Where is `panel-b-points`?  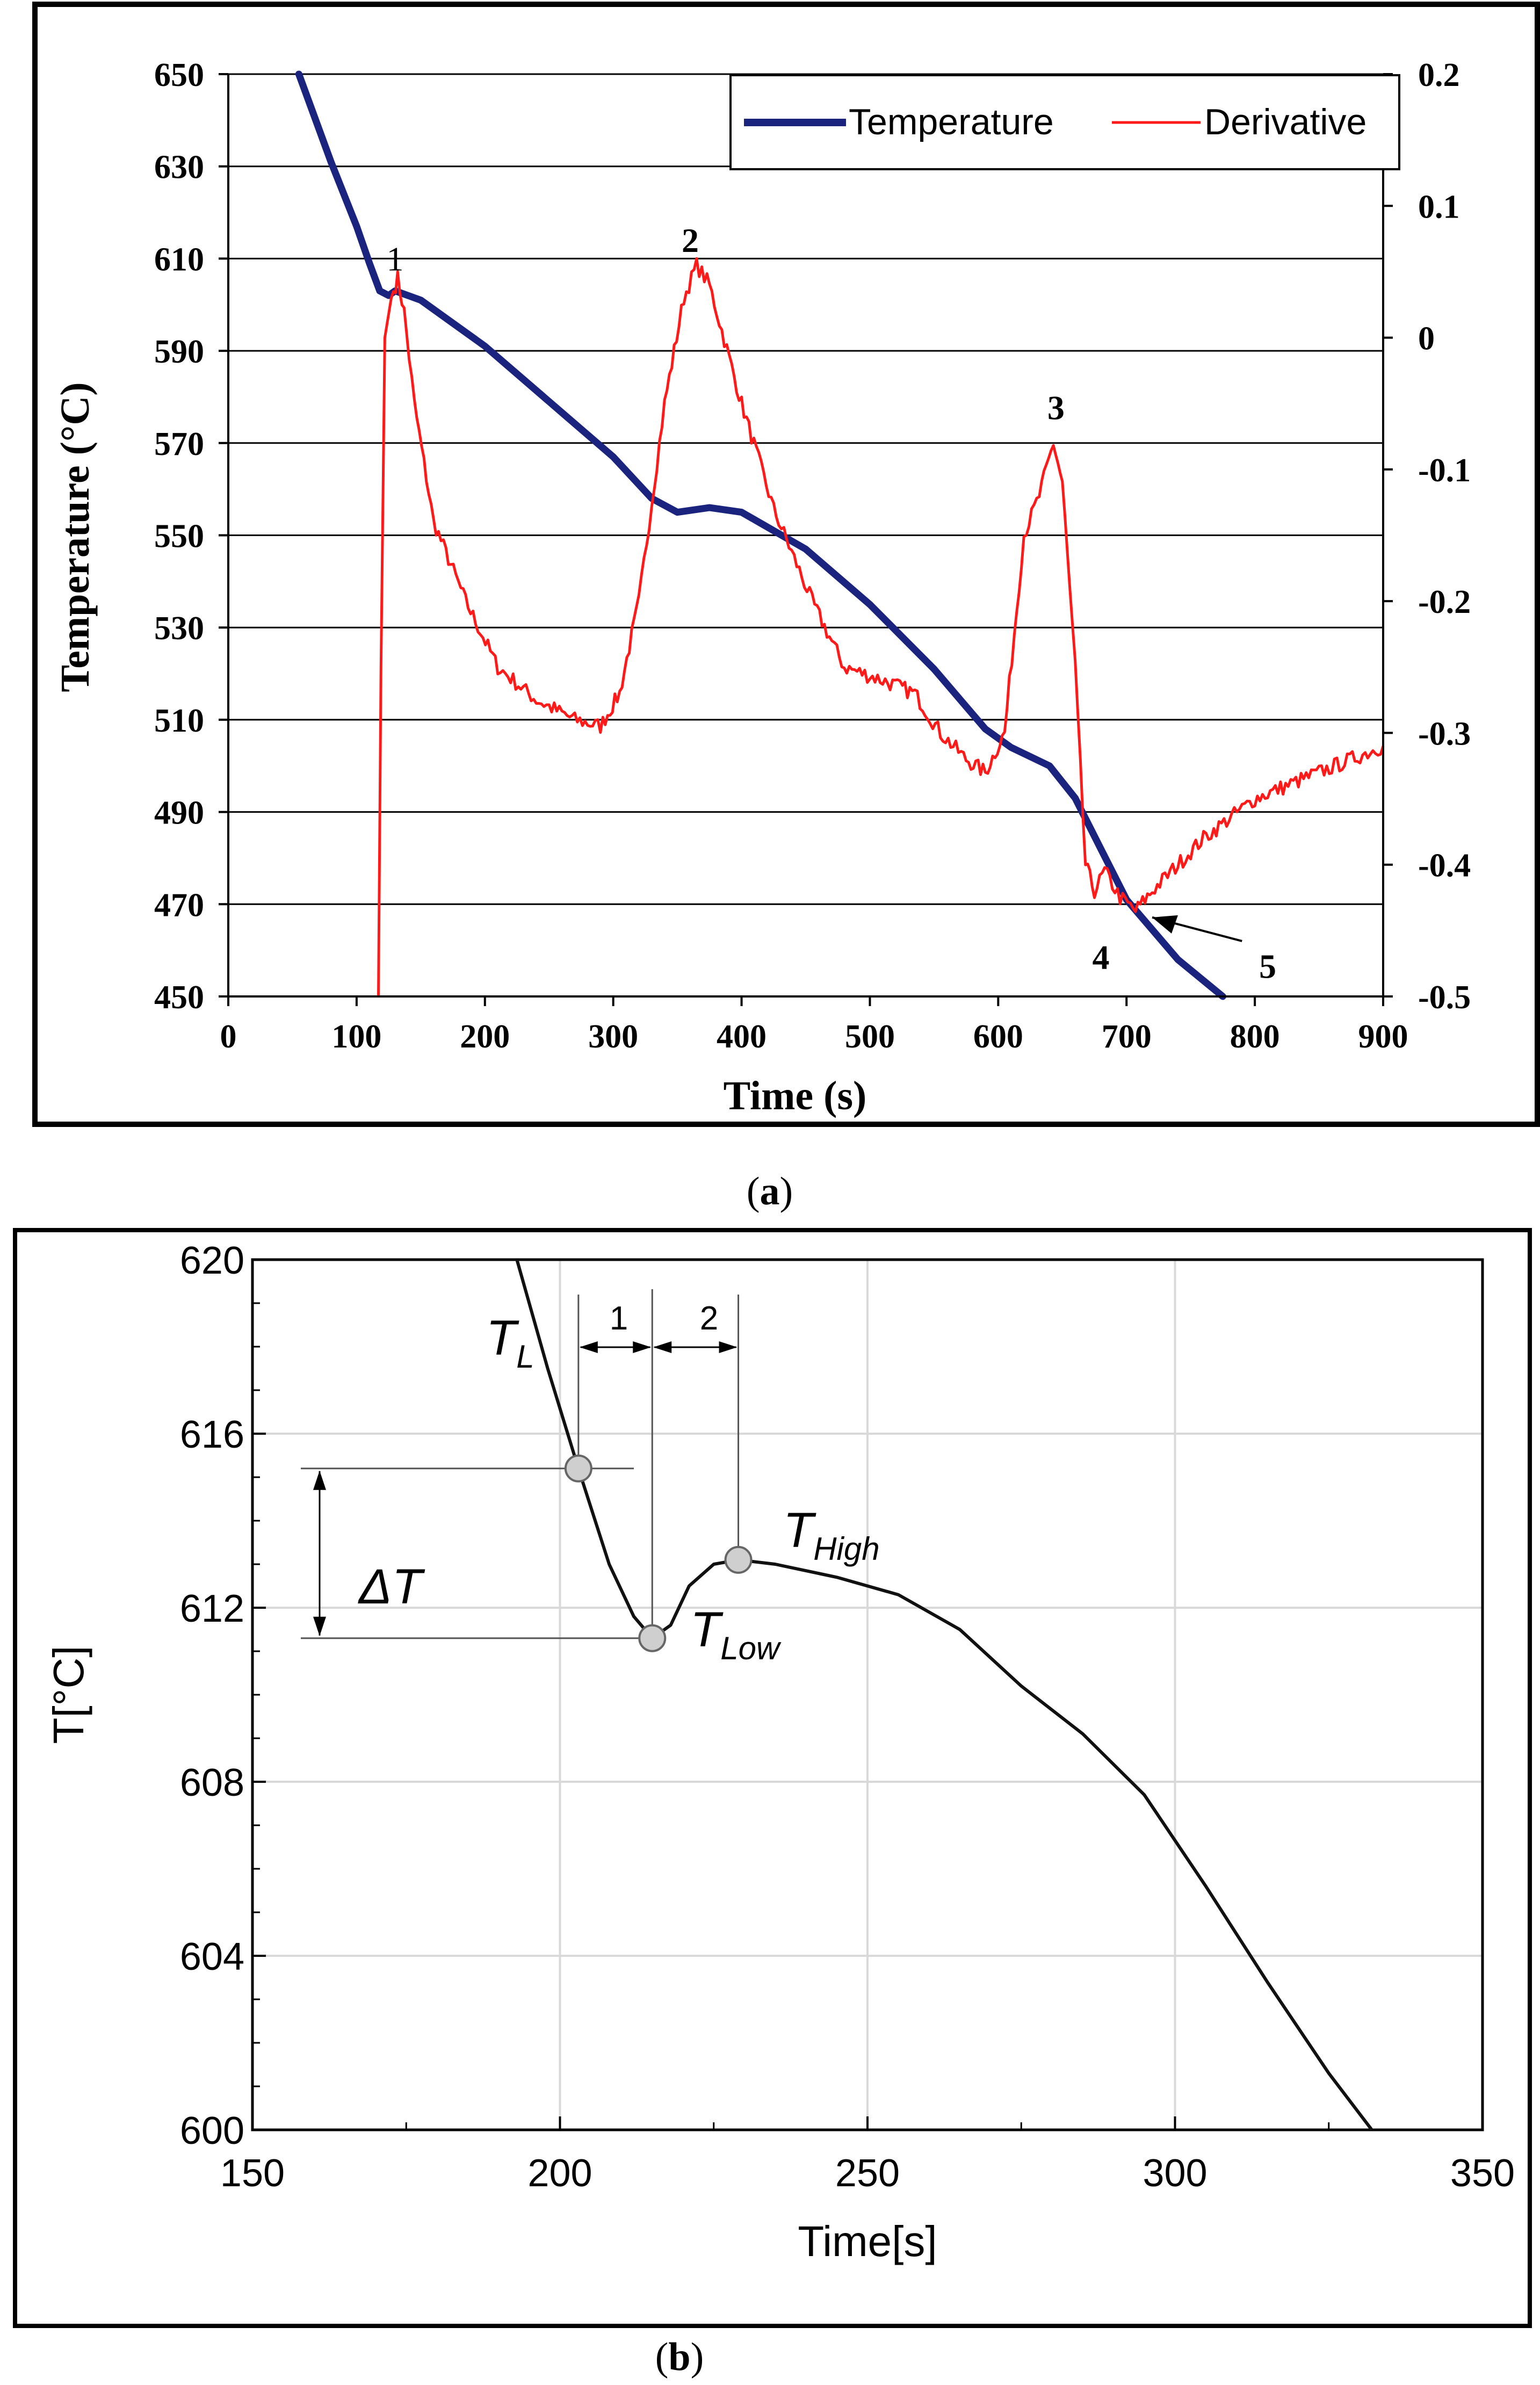
panel-b-points is located at coordinates (659, 1553).